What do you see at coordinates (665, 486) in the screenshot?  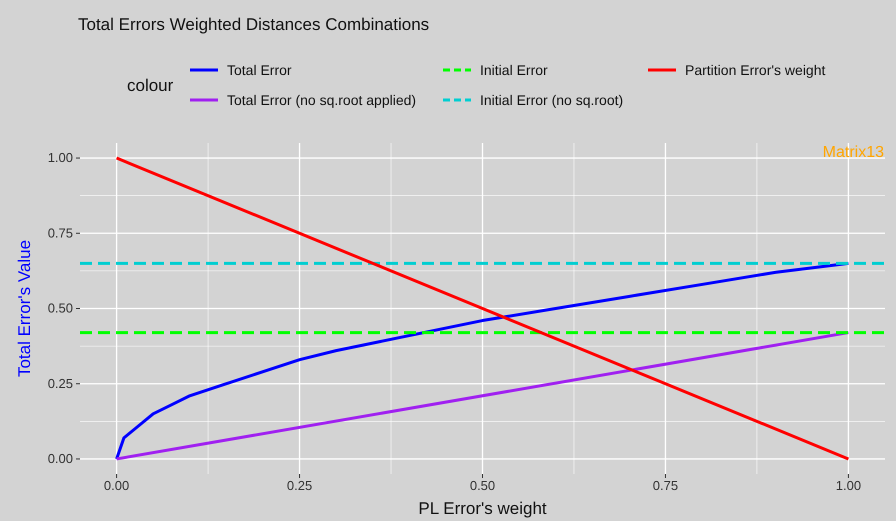 I see `x-tick-label: 0.75` at bounding box center [665, 486].